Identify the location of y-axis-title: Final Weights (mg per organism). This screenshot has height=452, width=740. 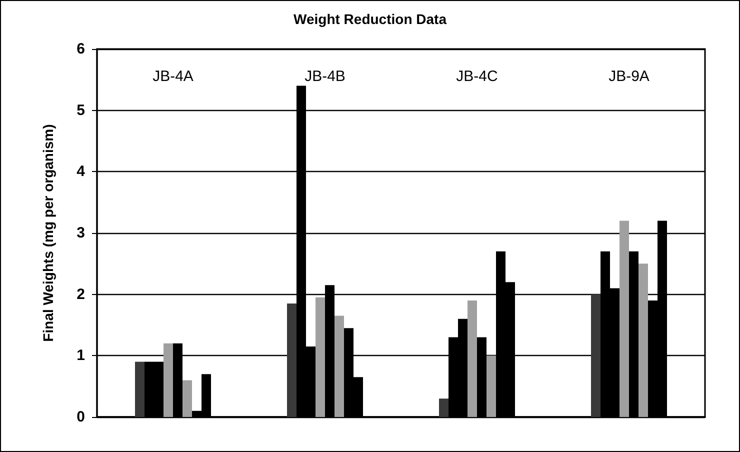
(48, 233).